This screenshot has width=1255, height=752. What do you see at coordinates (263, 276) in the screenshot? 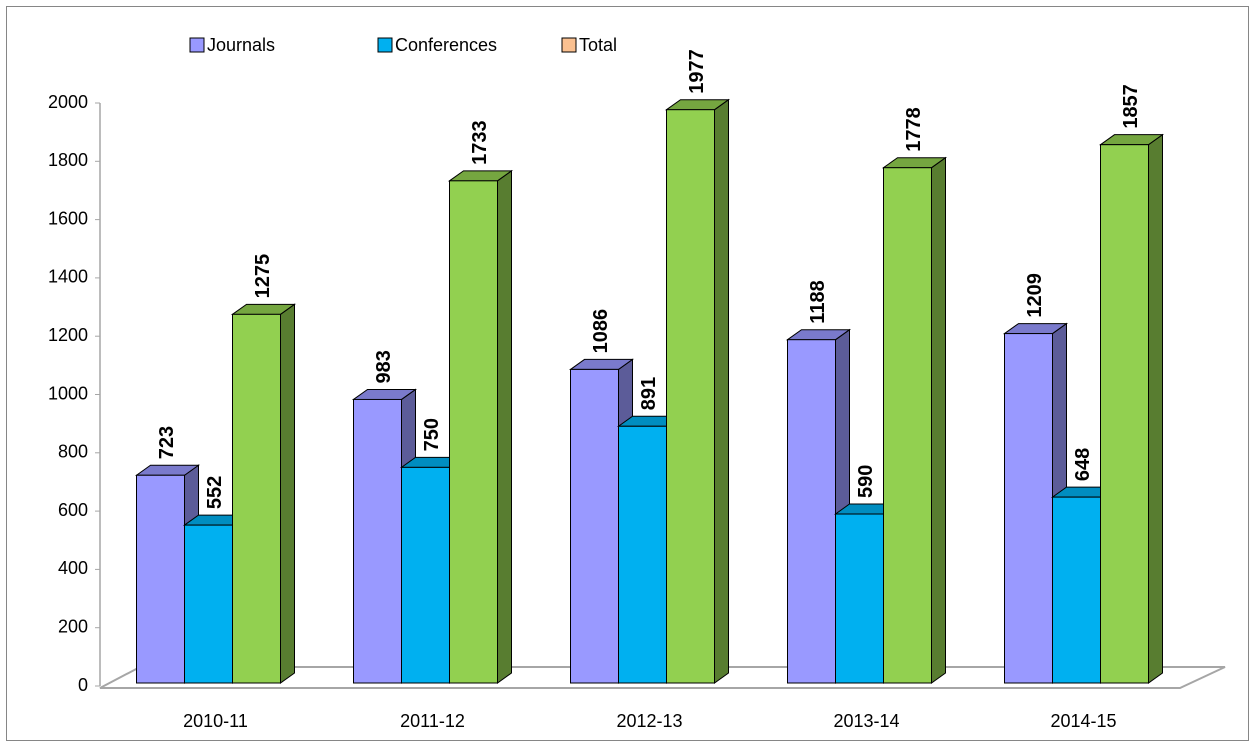
I see `value-label: 1275` at bounding box center [263, 276].